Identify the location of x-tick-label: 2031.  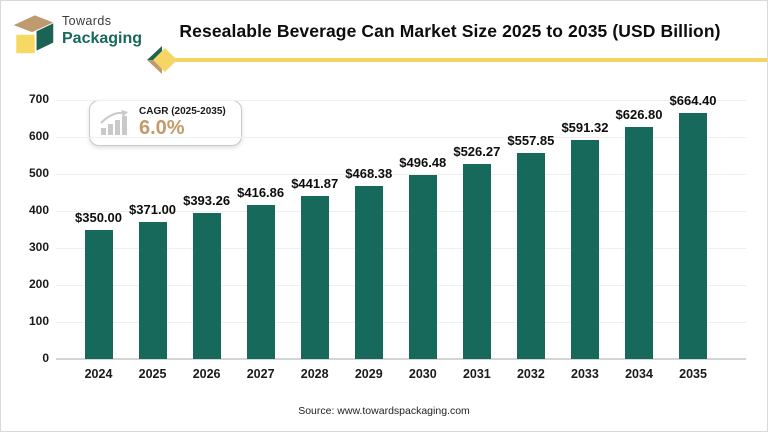
(476, 374).